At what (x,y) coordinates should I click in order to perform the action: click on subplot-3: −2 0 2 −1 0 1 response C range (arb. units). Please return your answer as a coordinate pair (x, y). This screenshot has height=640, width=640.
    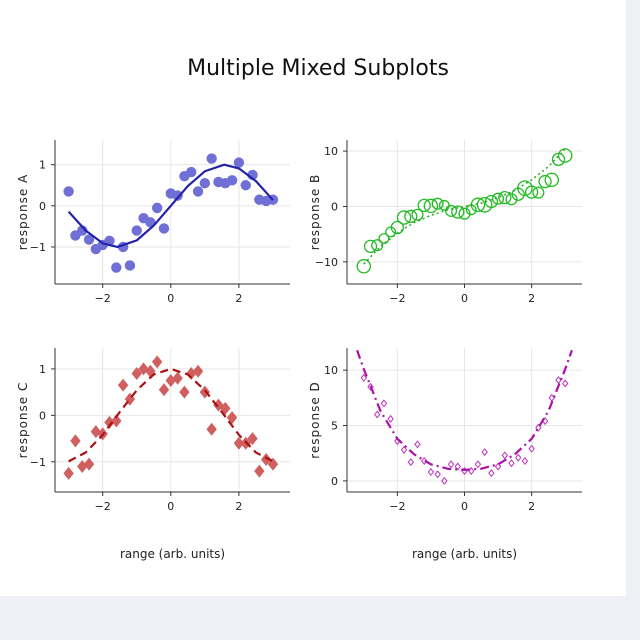
    Looking at the image, I should click on (153, 454).